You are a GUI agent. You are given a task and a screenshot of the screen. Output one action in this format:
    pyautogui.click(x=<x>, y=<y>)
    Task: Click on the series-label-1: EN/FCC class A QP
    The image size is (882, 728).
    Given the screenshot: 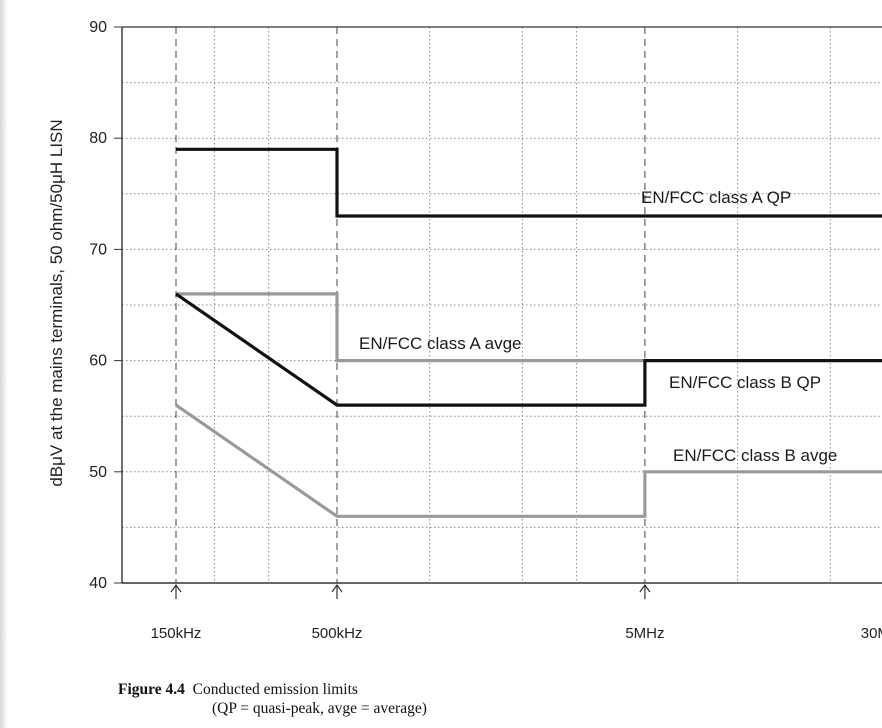 What is the action you would take?
    pyautogui.click(x=716, y=197)
    